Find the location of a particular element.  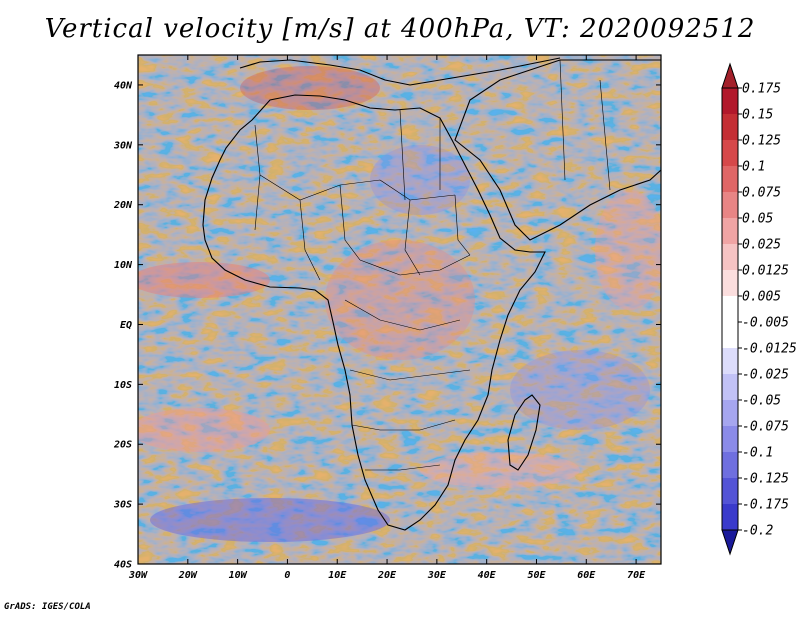

lon-tick-label: 30E is located at coordinates (437, 575).